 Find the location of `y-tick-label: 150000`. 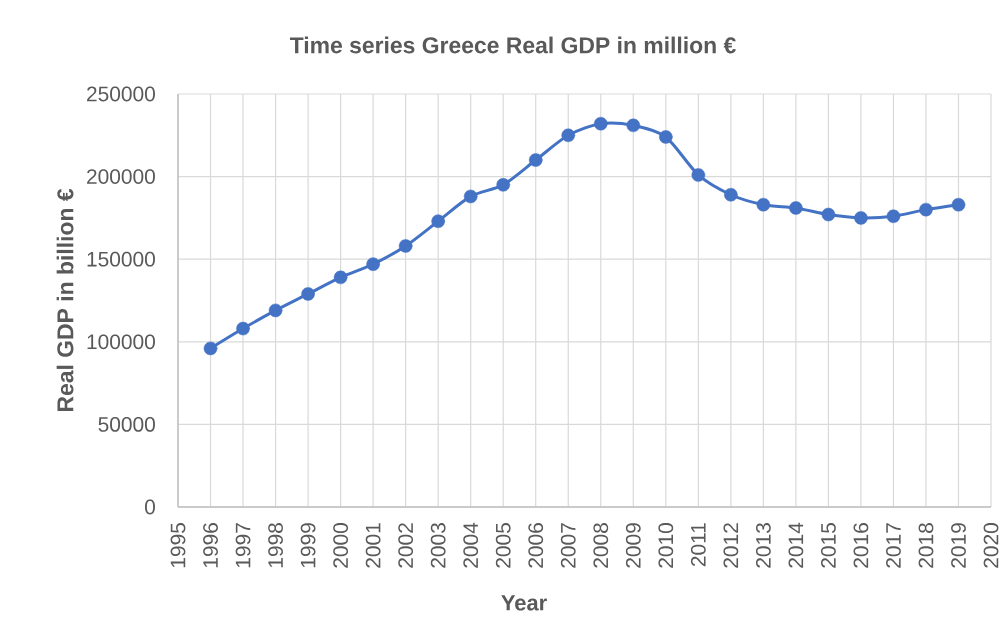

y-tick-label: 150000 is located at coordinates (121, 259).